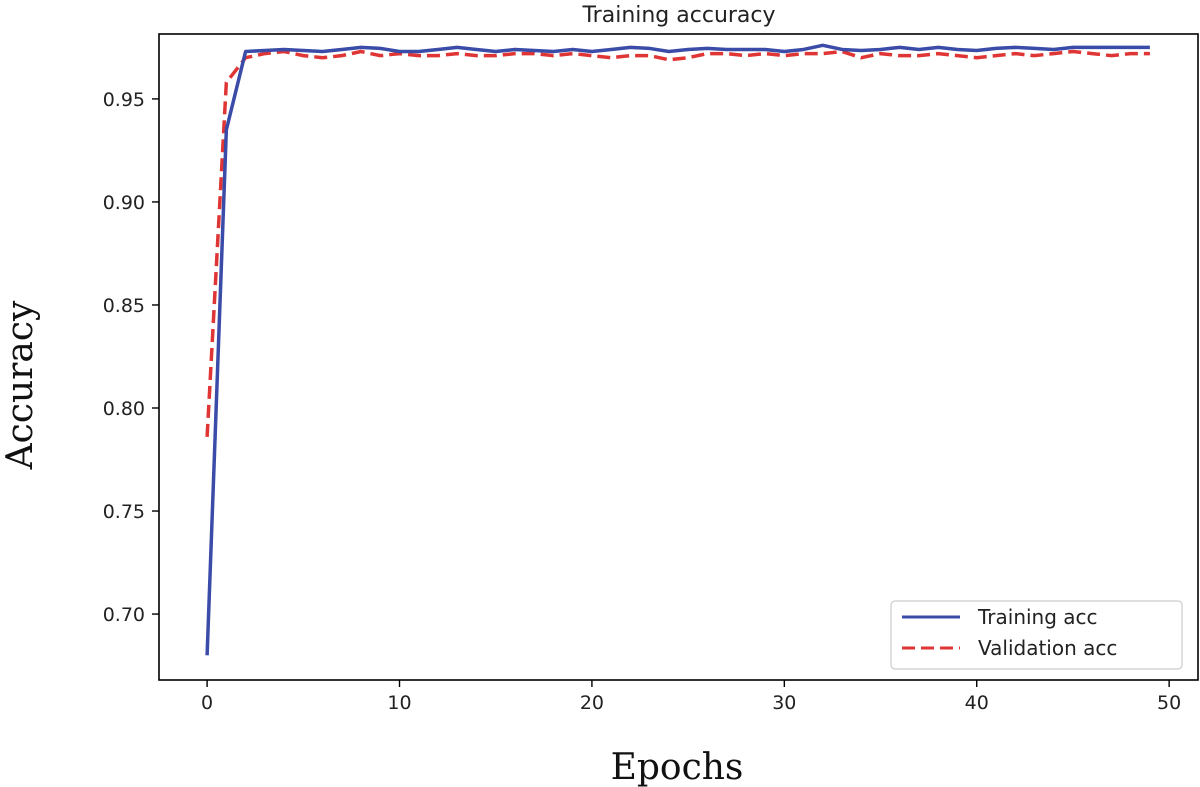 The image size is (1200, 787). Describe the element at coordinates (977, 703) in the screenshot. I see `x-tick-label: 40` at that location.